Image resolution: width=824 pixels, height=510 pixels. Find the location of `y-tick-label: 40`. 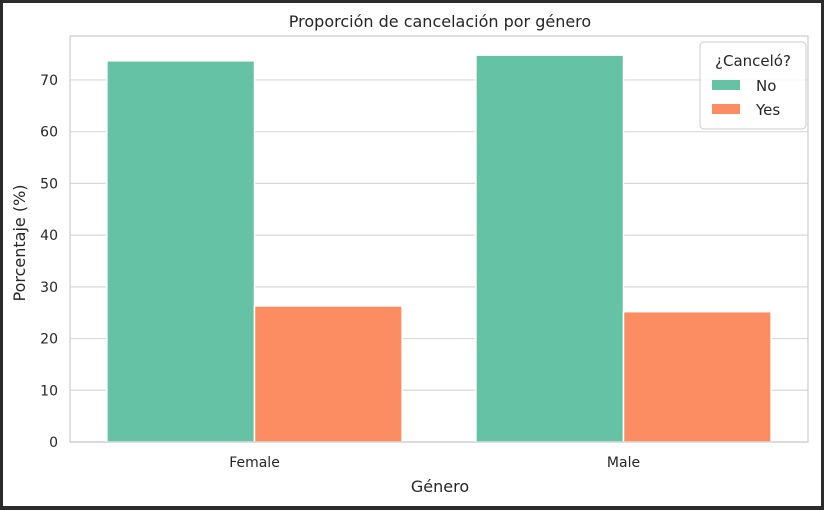

y-tick-label: 40 is located at coordinates (49, 236).